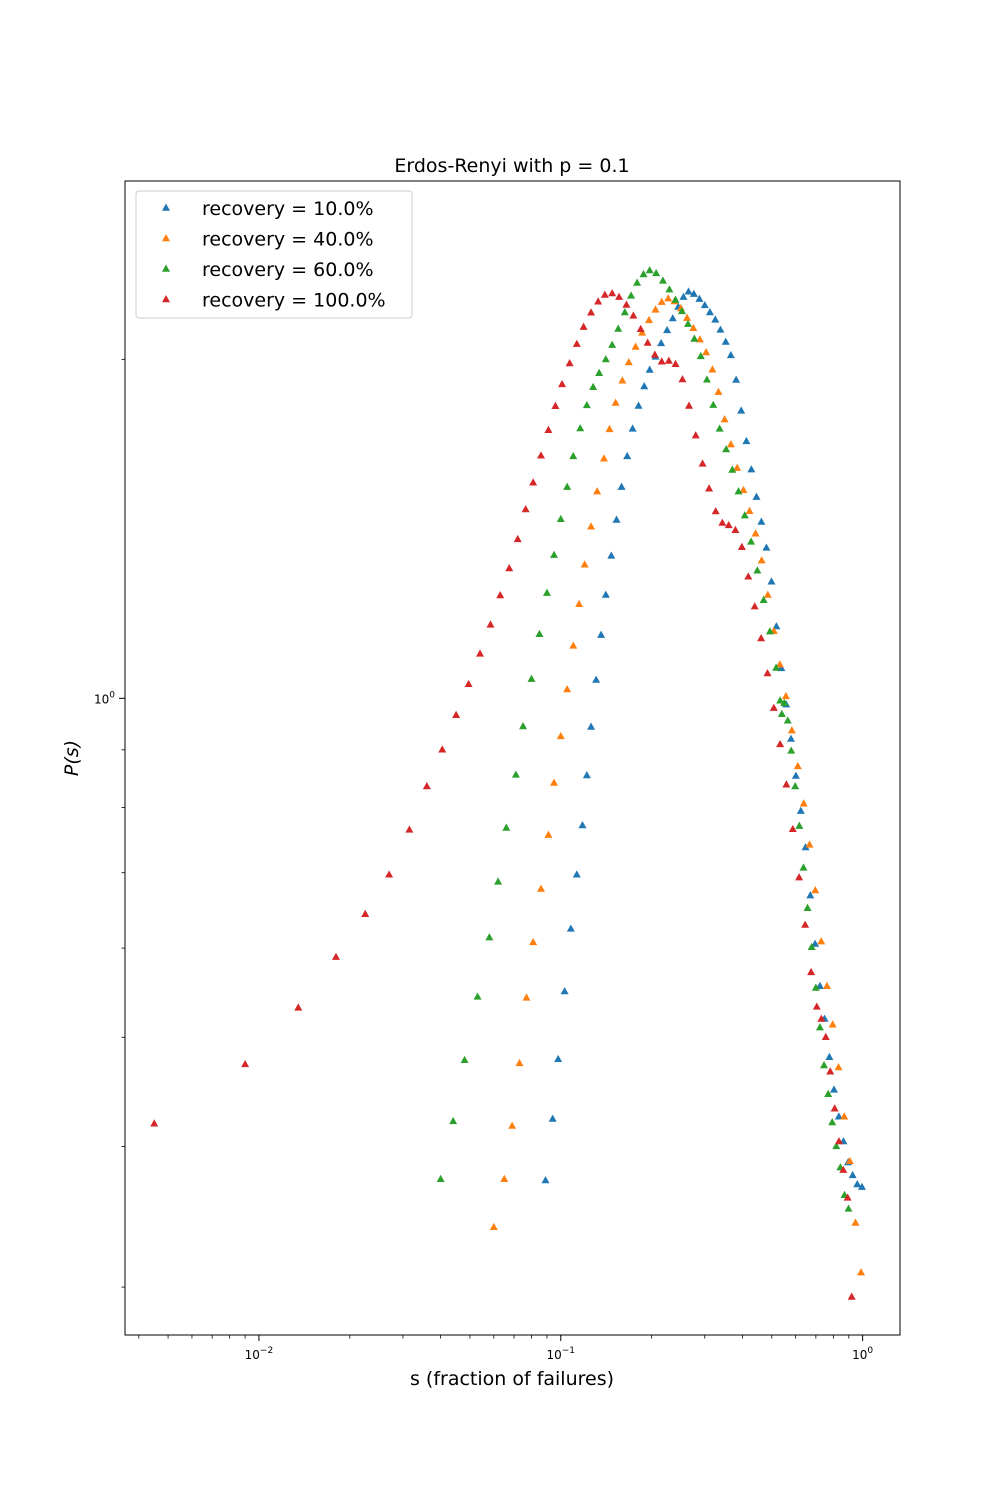 This screenshot has width=1000, height=1500. I want to click on x-tick-label: 100, so click(862, 1354).